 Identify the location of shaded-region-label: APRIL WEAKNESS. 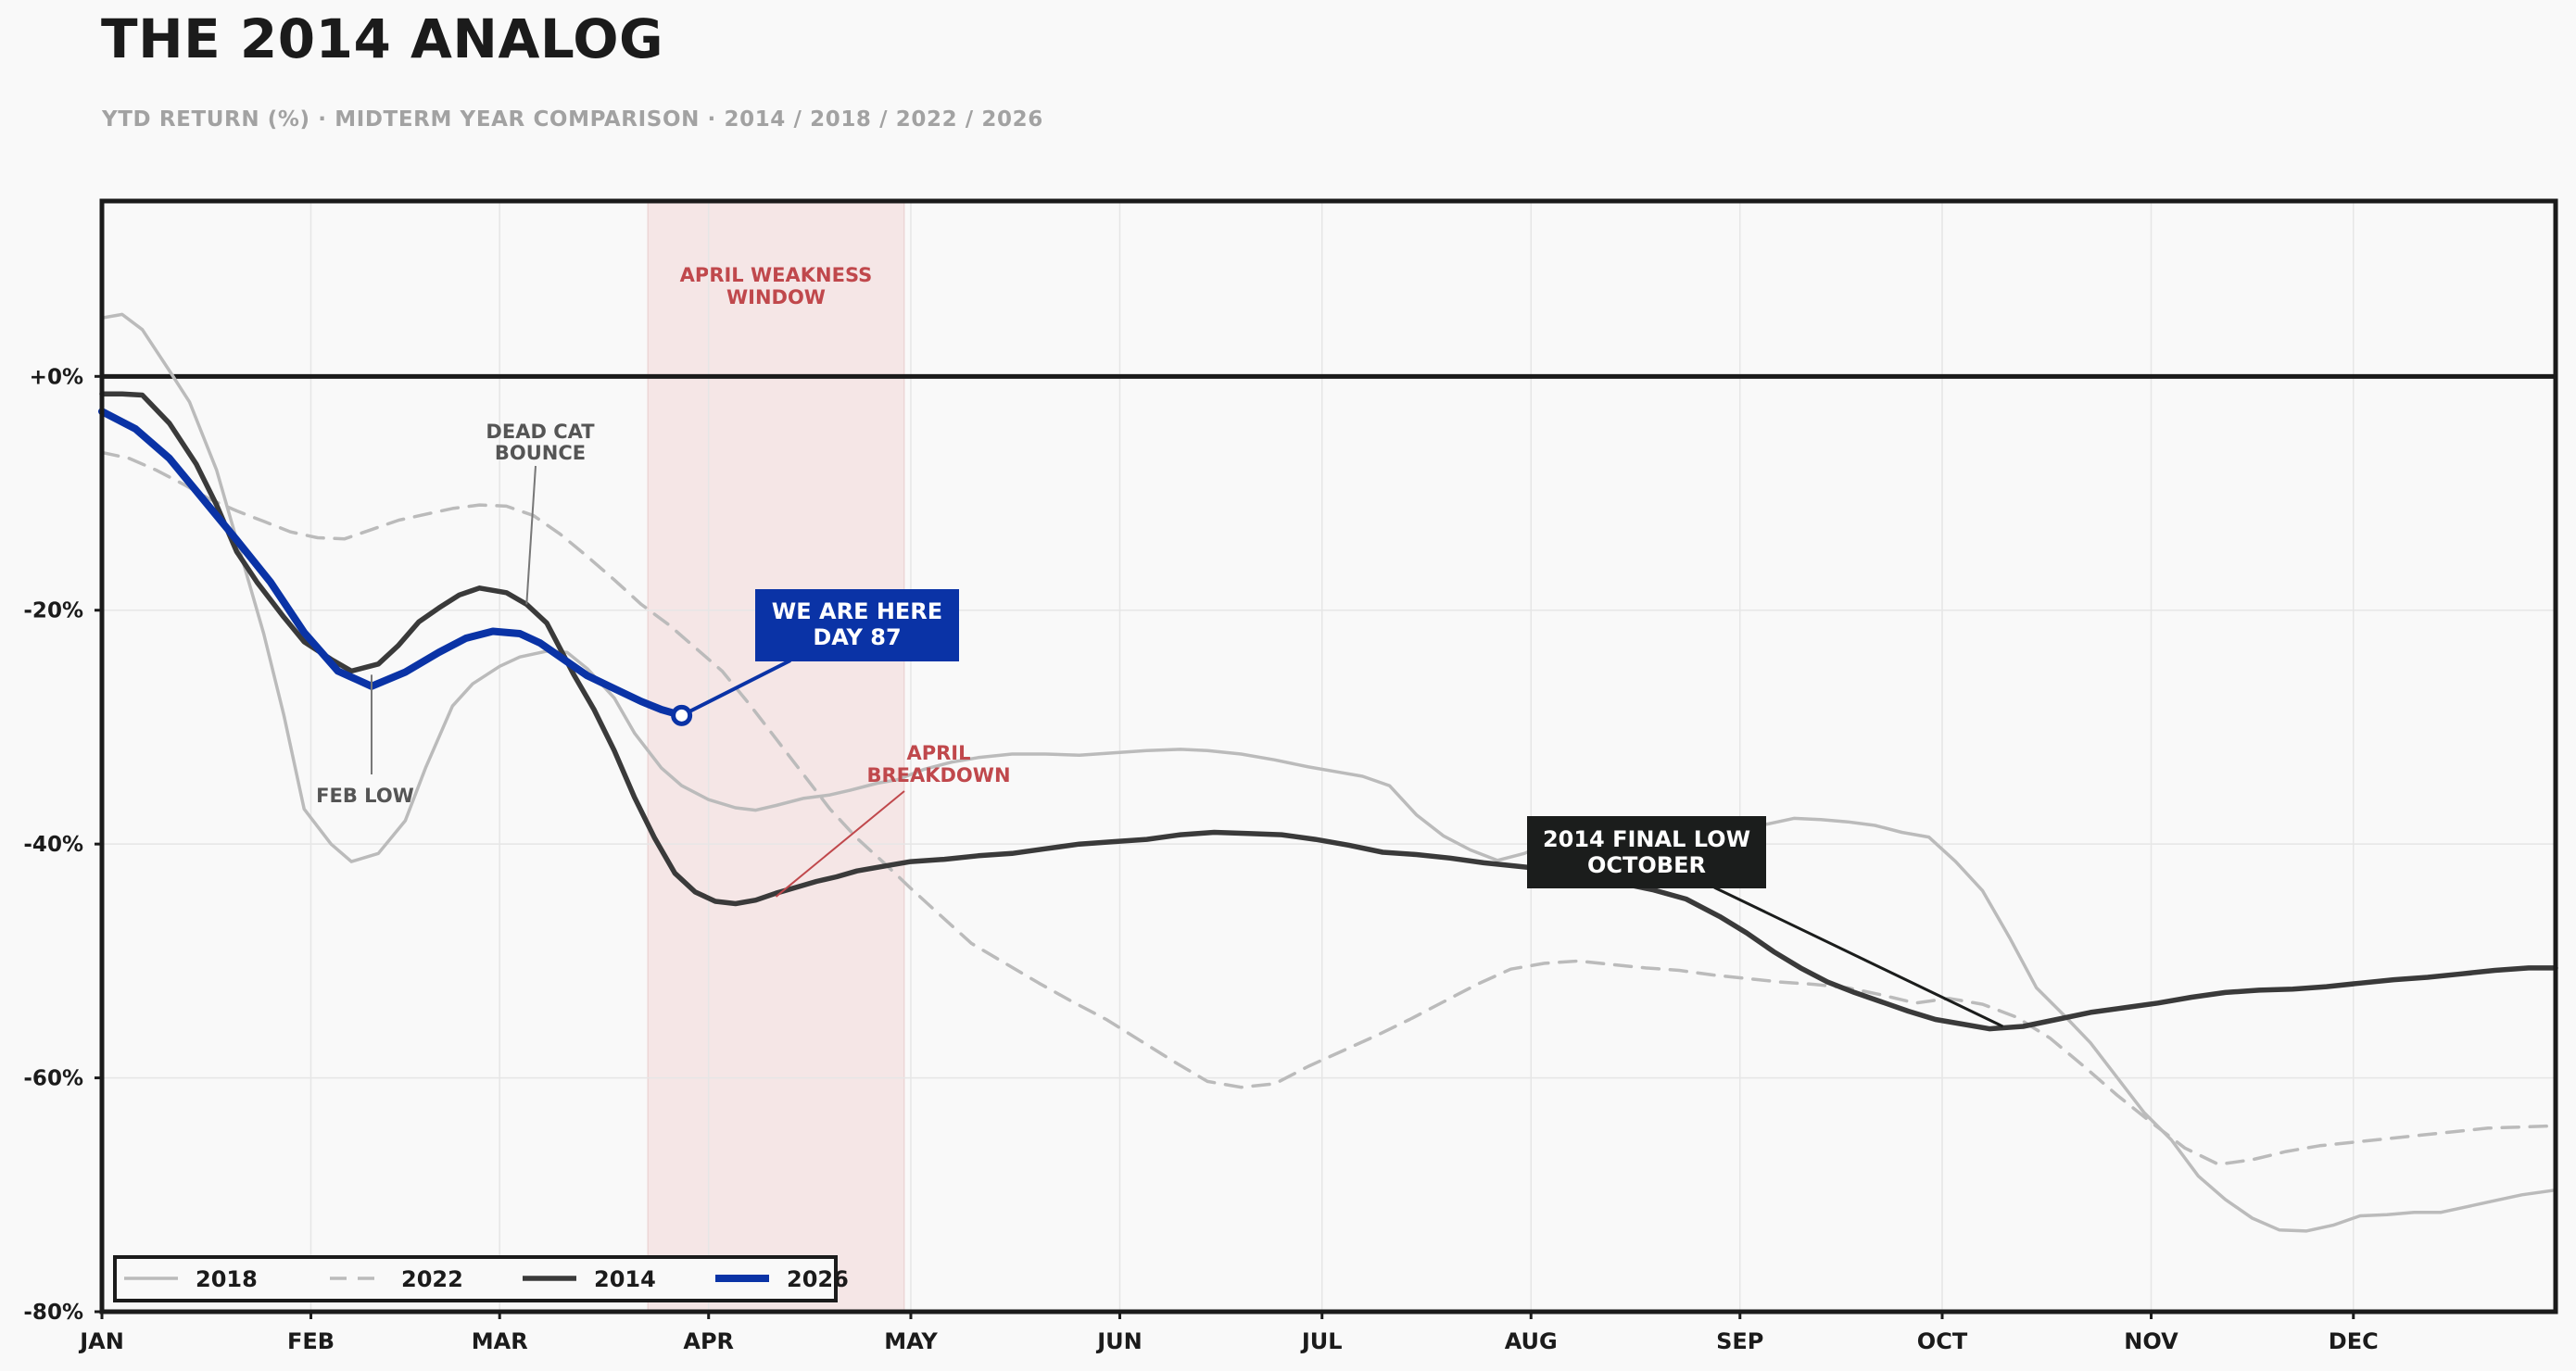
(776, 275).